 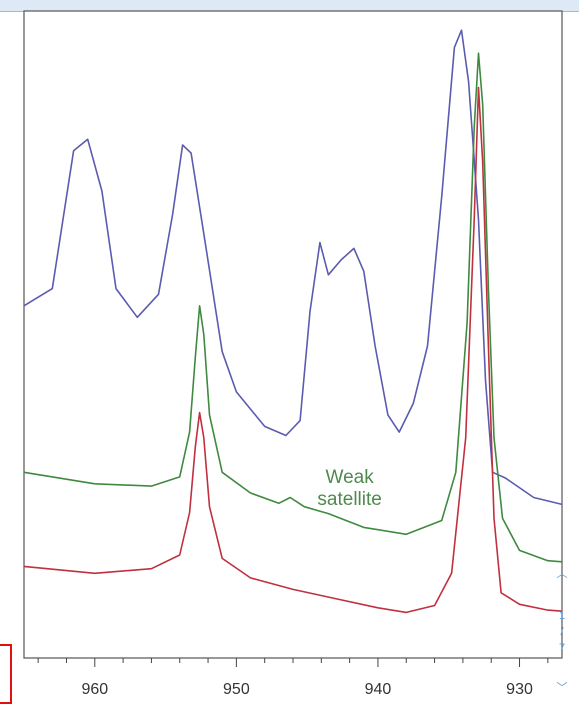 What do you see at coordinates (378, 689) in the screenshot?
I see `x-tick-label-940: 940` at bounding box center [378, 689].